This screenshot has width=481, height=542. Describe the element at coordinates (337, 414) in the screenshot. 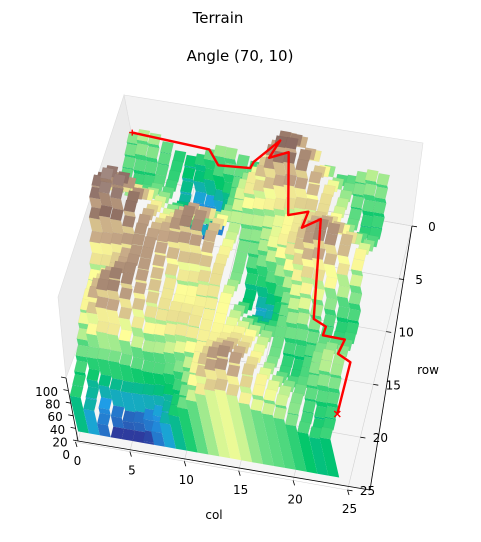

I see `path-end-marker` at that location.